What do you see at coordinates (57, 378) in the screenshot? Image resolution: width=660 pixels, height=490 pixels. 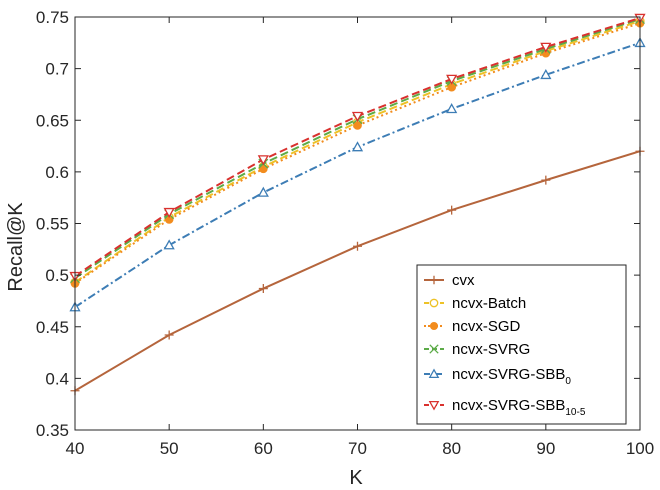 I see `y-tick-label: 0.4` at bounding box center [57, 378].